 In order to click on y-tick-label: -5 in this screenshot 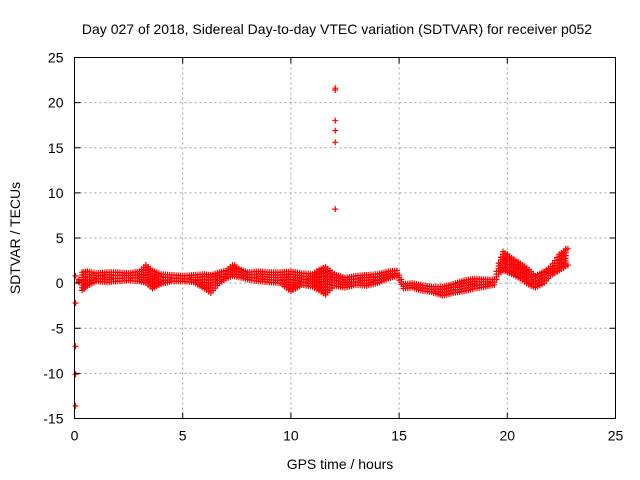, I will do `click(57, 328)`.